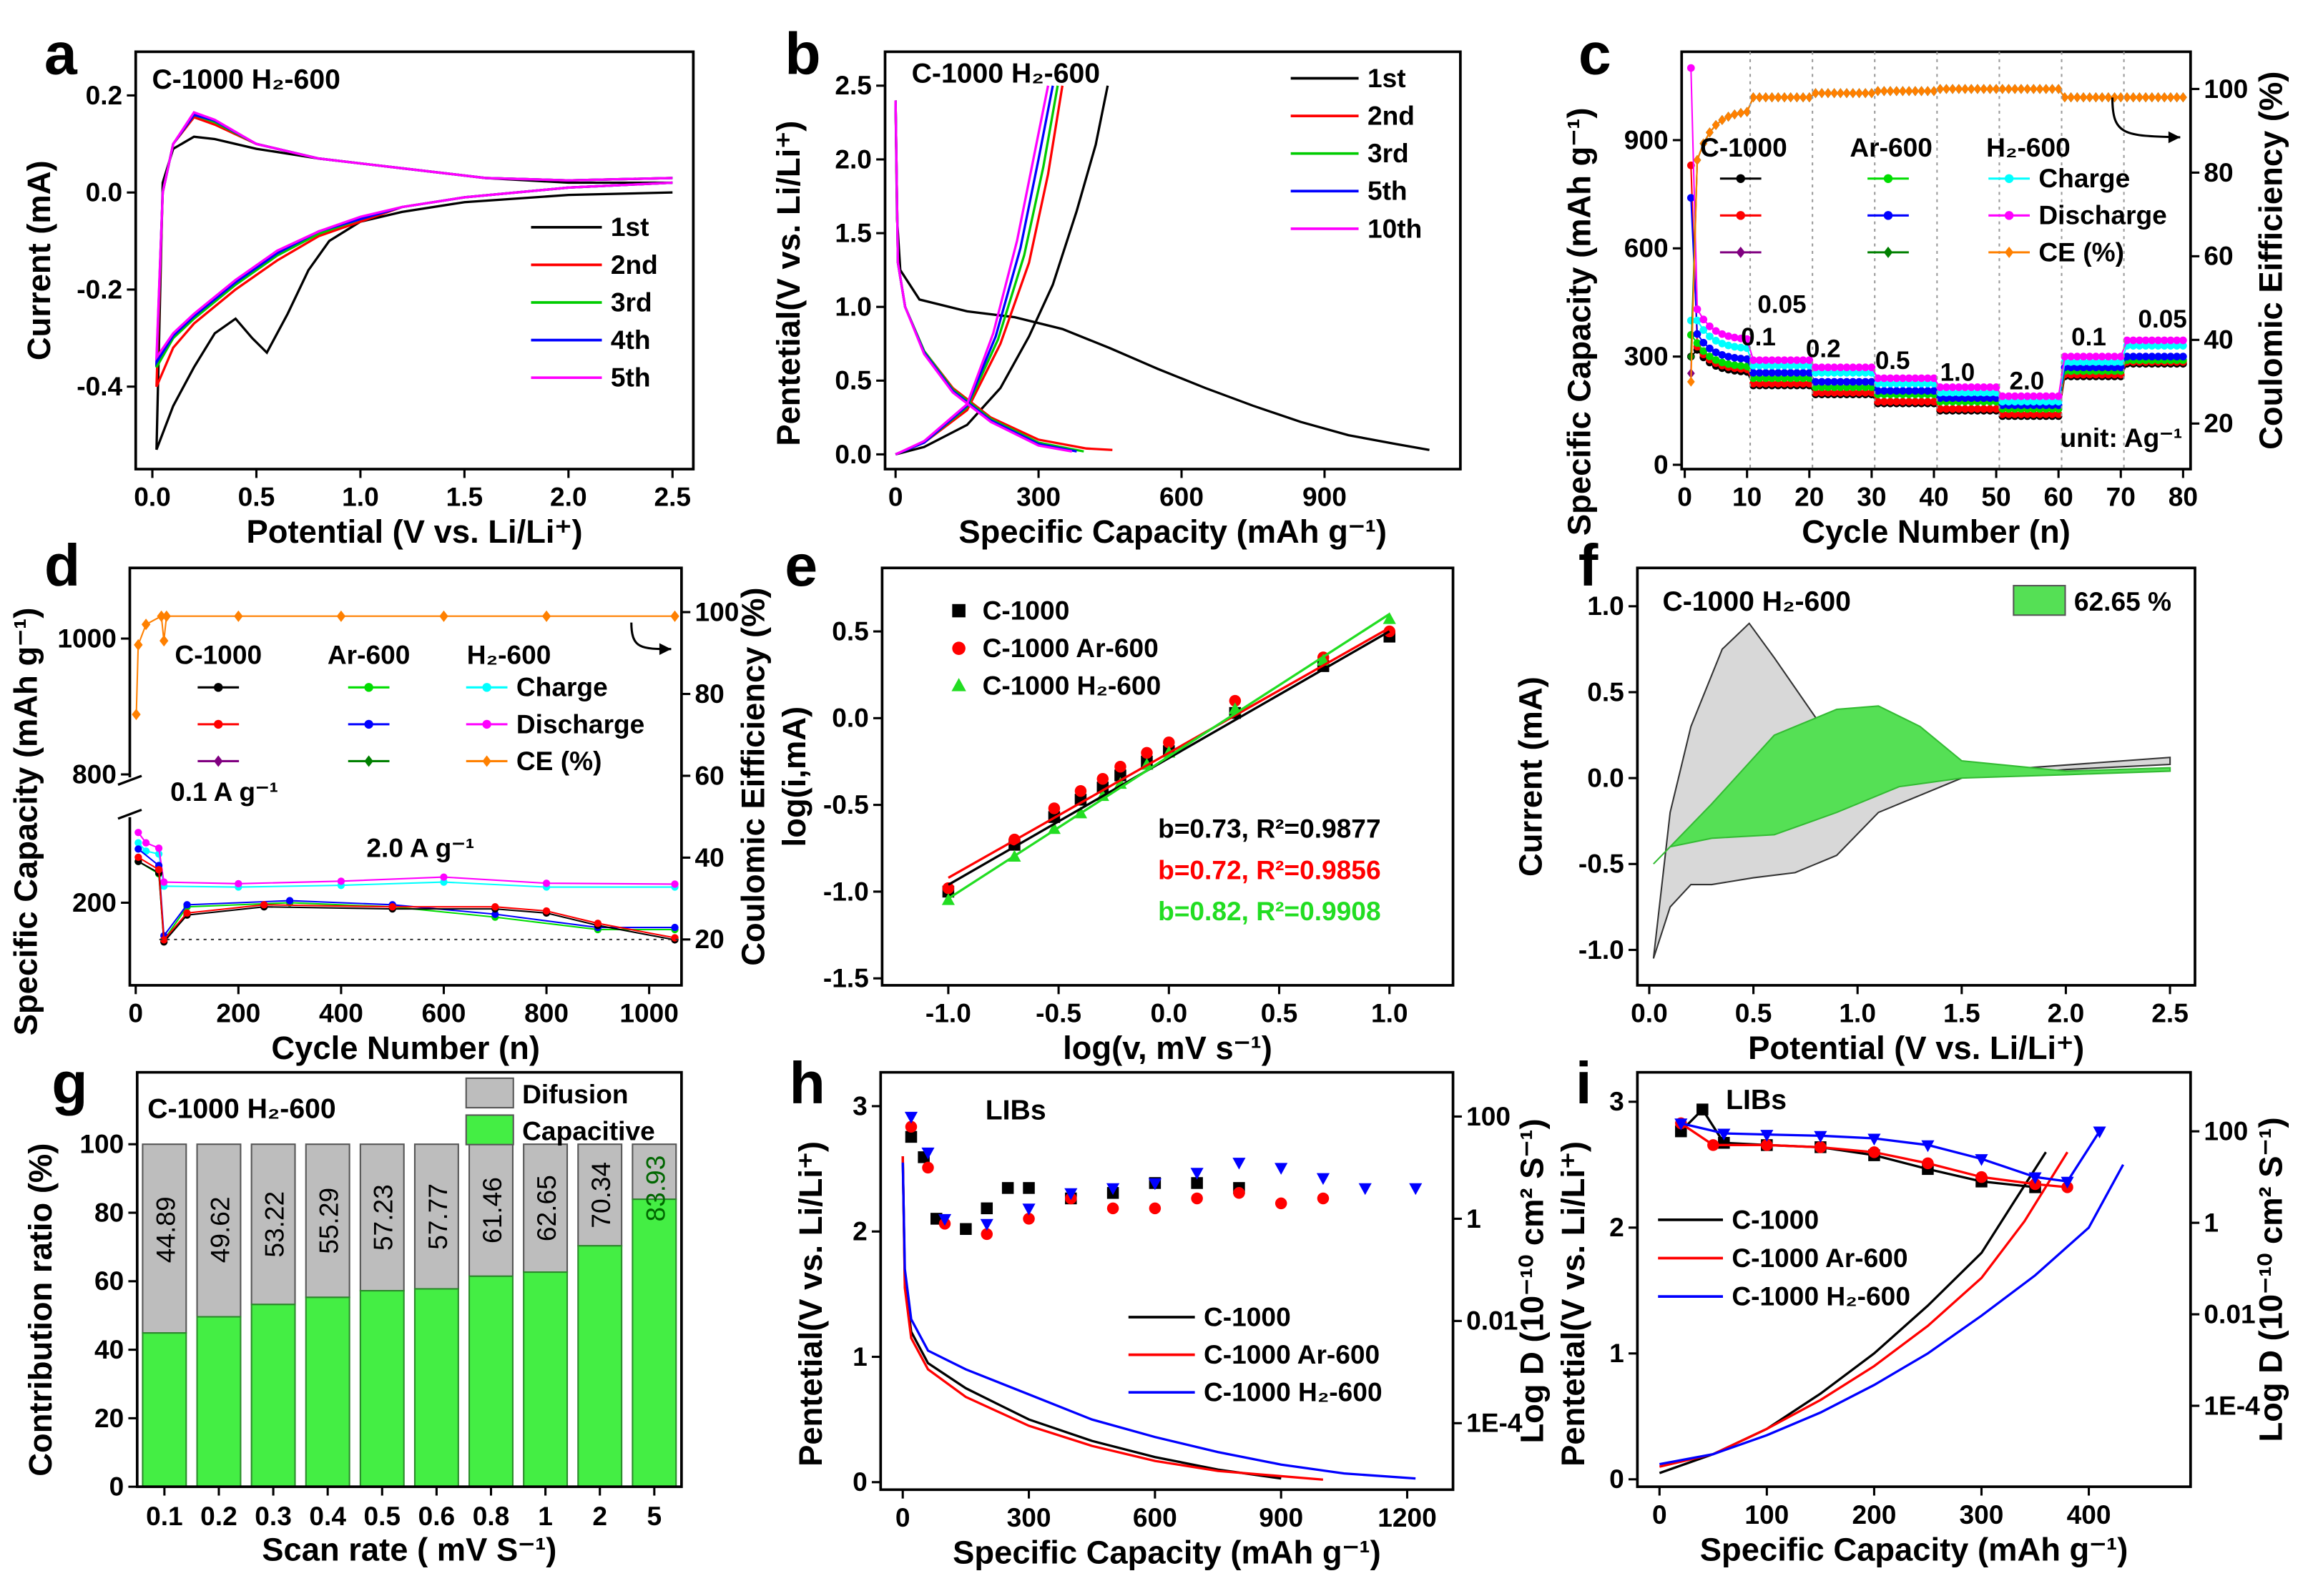 The image size is (2313, 1596). What do you see at coordinates (1874, 1515) in the screenshot?
I see `x-tick-label: 200` at bounding box center [1874, 1515].